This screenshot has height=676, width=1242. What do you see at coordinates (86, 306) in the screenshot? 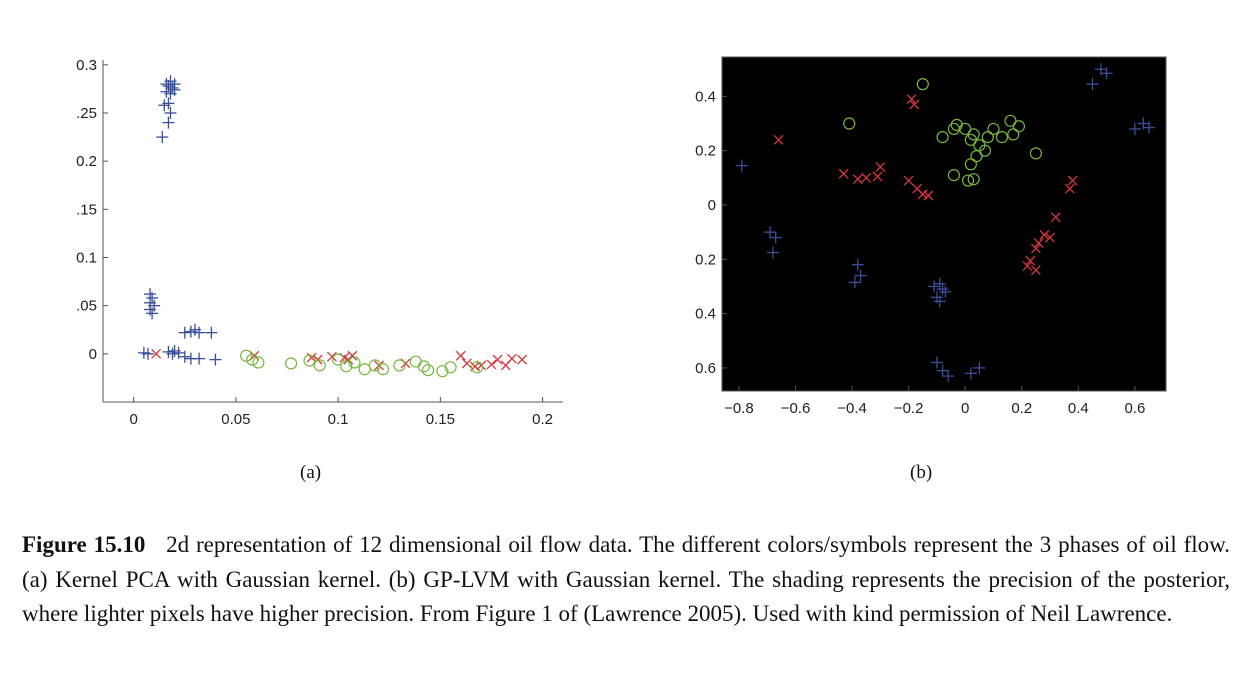
I see `y-tick-label: .05` at bounding box center [86, 306].